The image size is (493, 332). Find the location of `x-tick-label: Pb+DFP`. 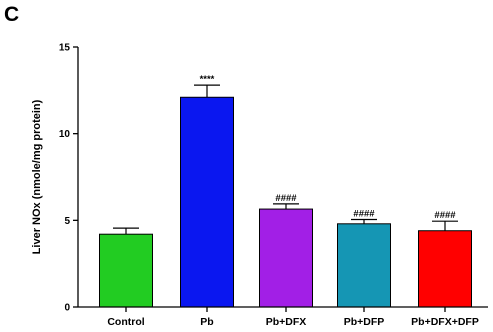

x-tick-label: Pb+DFP is located at coordinates (364, 321).